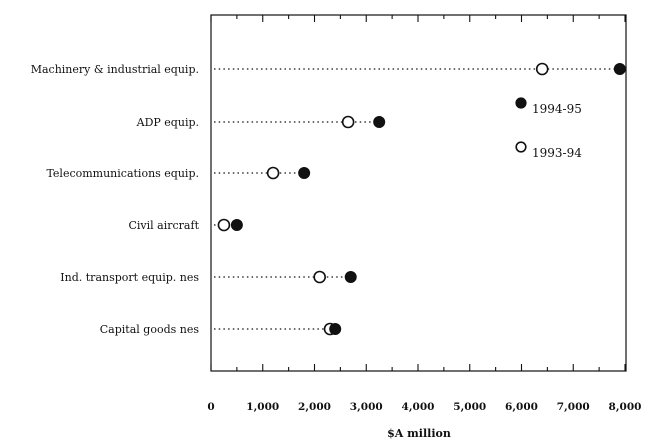  I want to click on x-tick-label: 0, so click(210, 407).